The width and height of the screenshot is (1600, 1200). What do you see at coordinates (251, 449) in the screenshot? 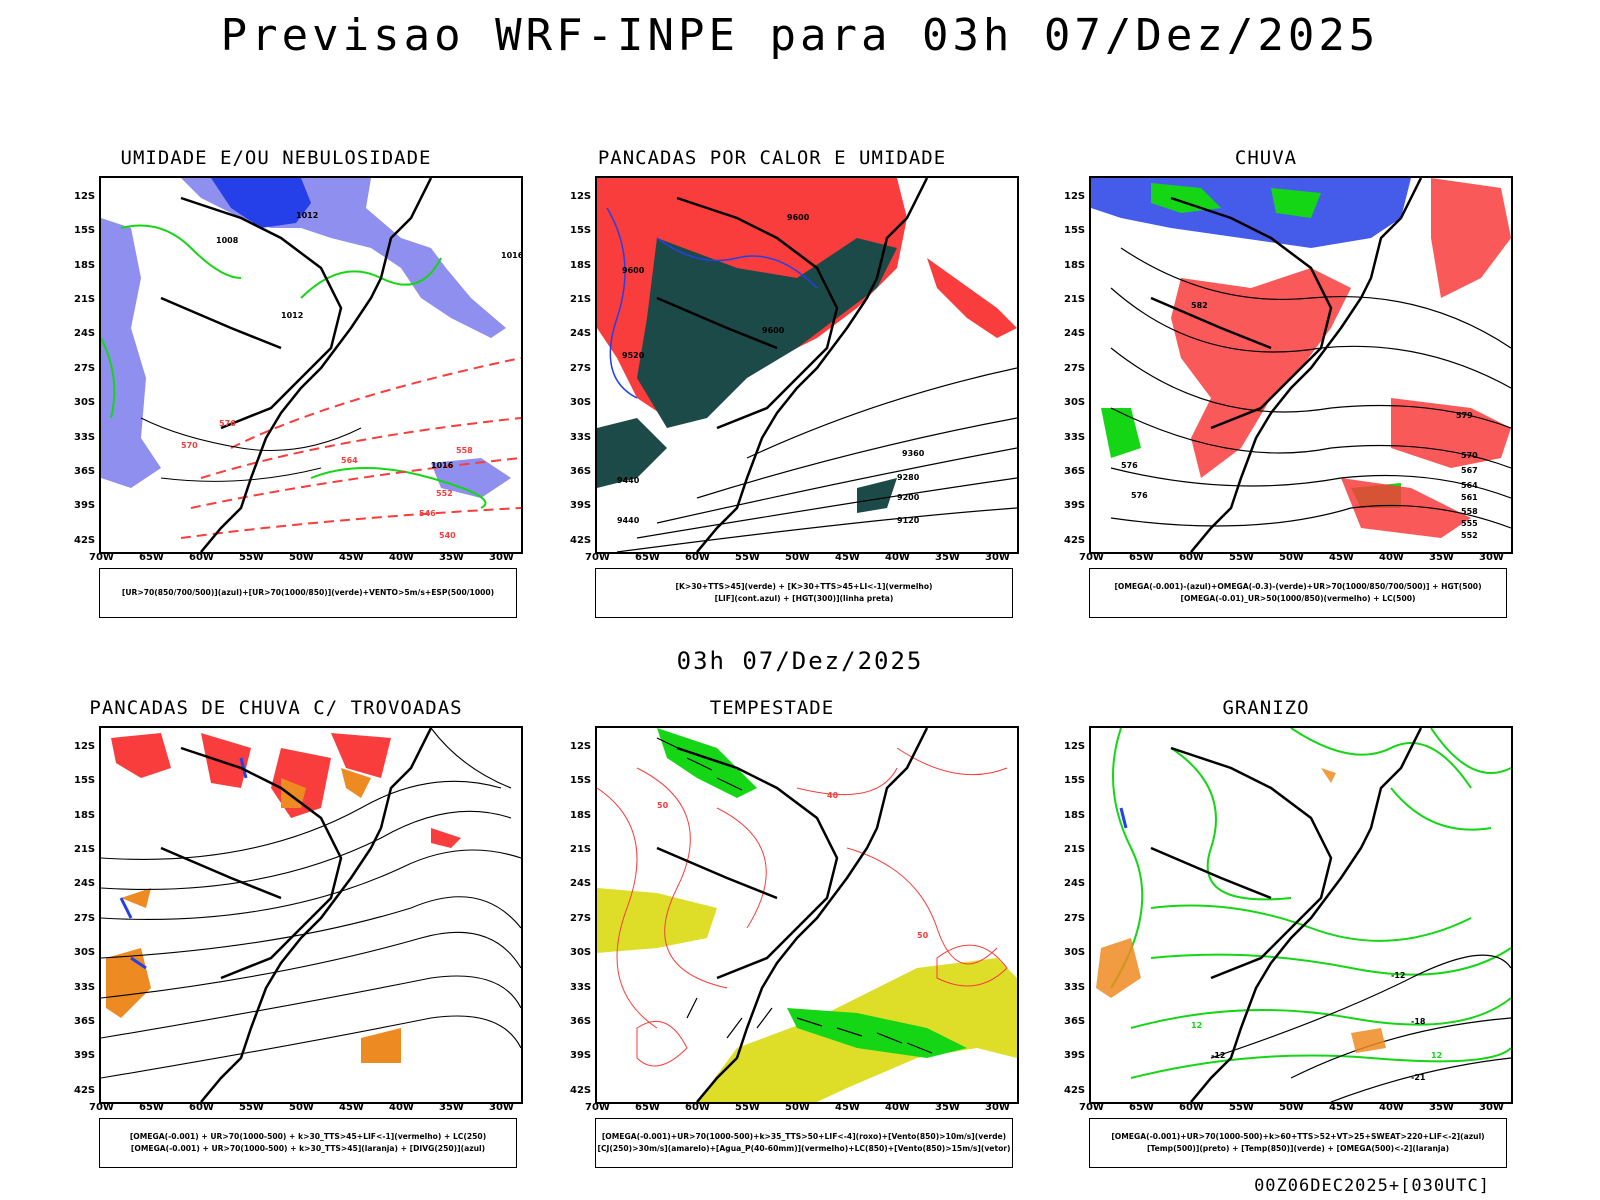
I see `isobar` at bounding box center [251, 449].